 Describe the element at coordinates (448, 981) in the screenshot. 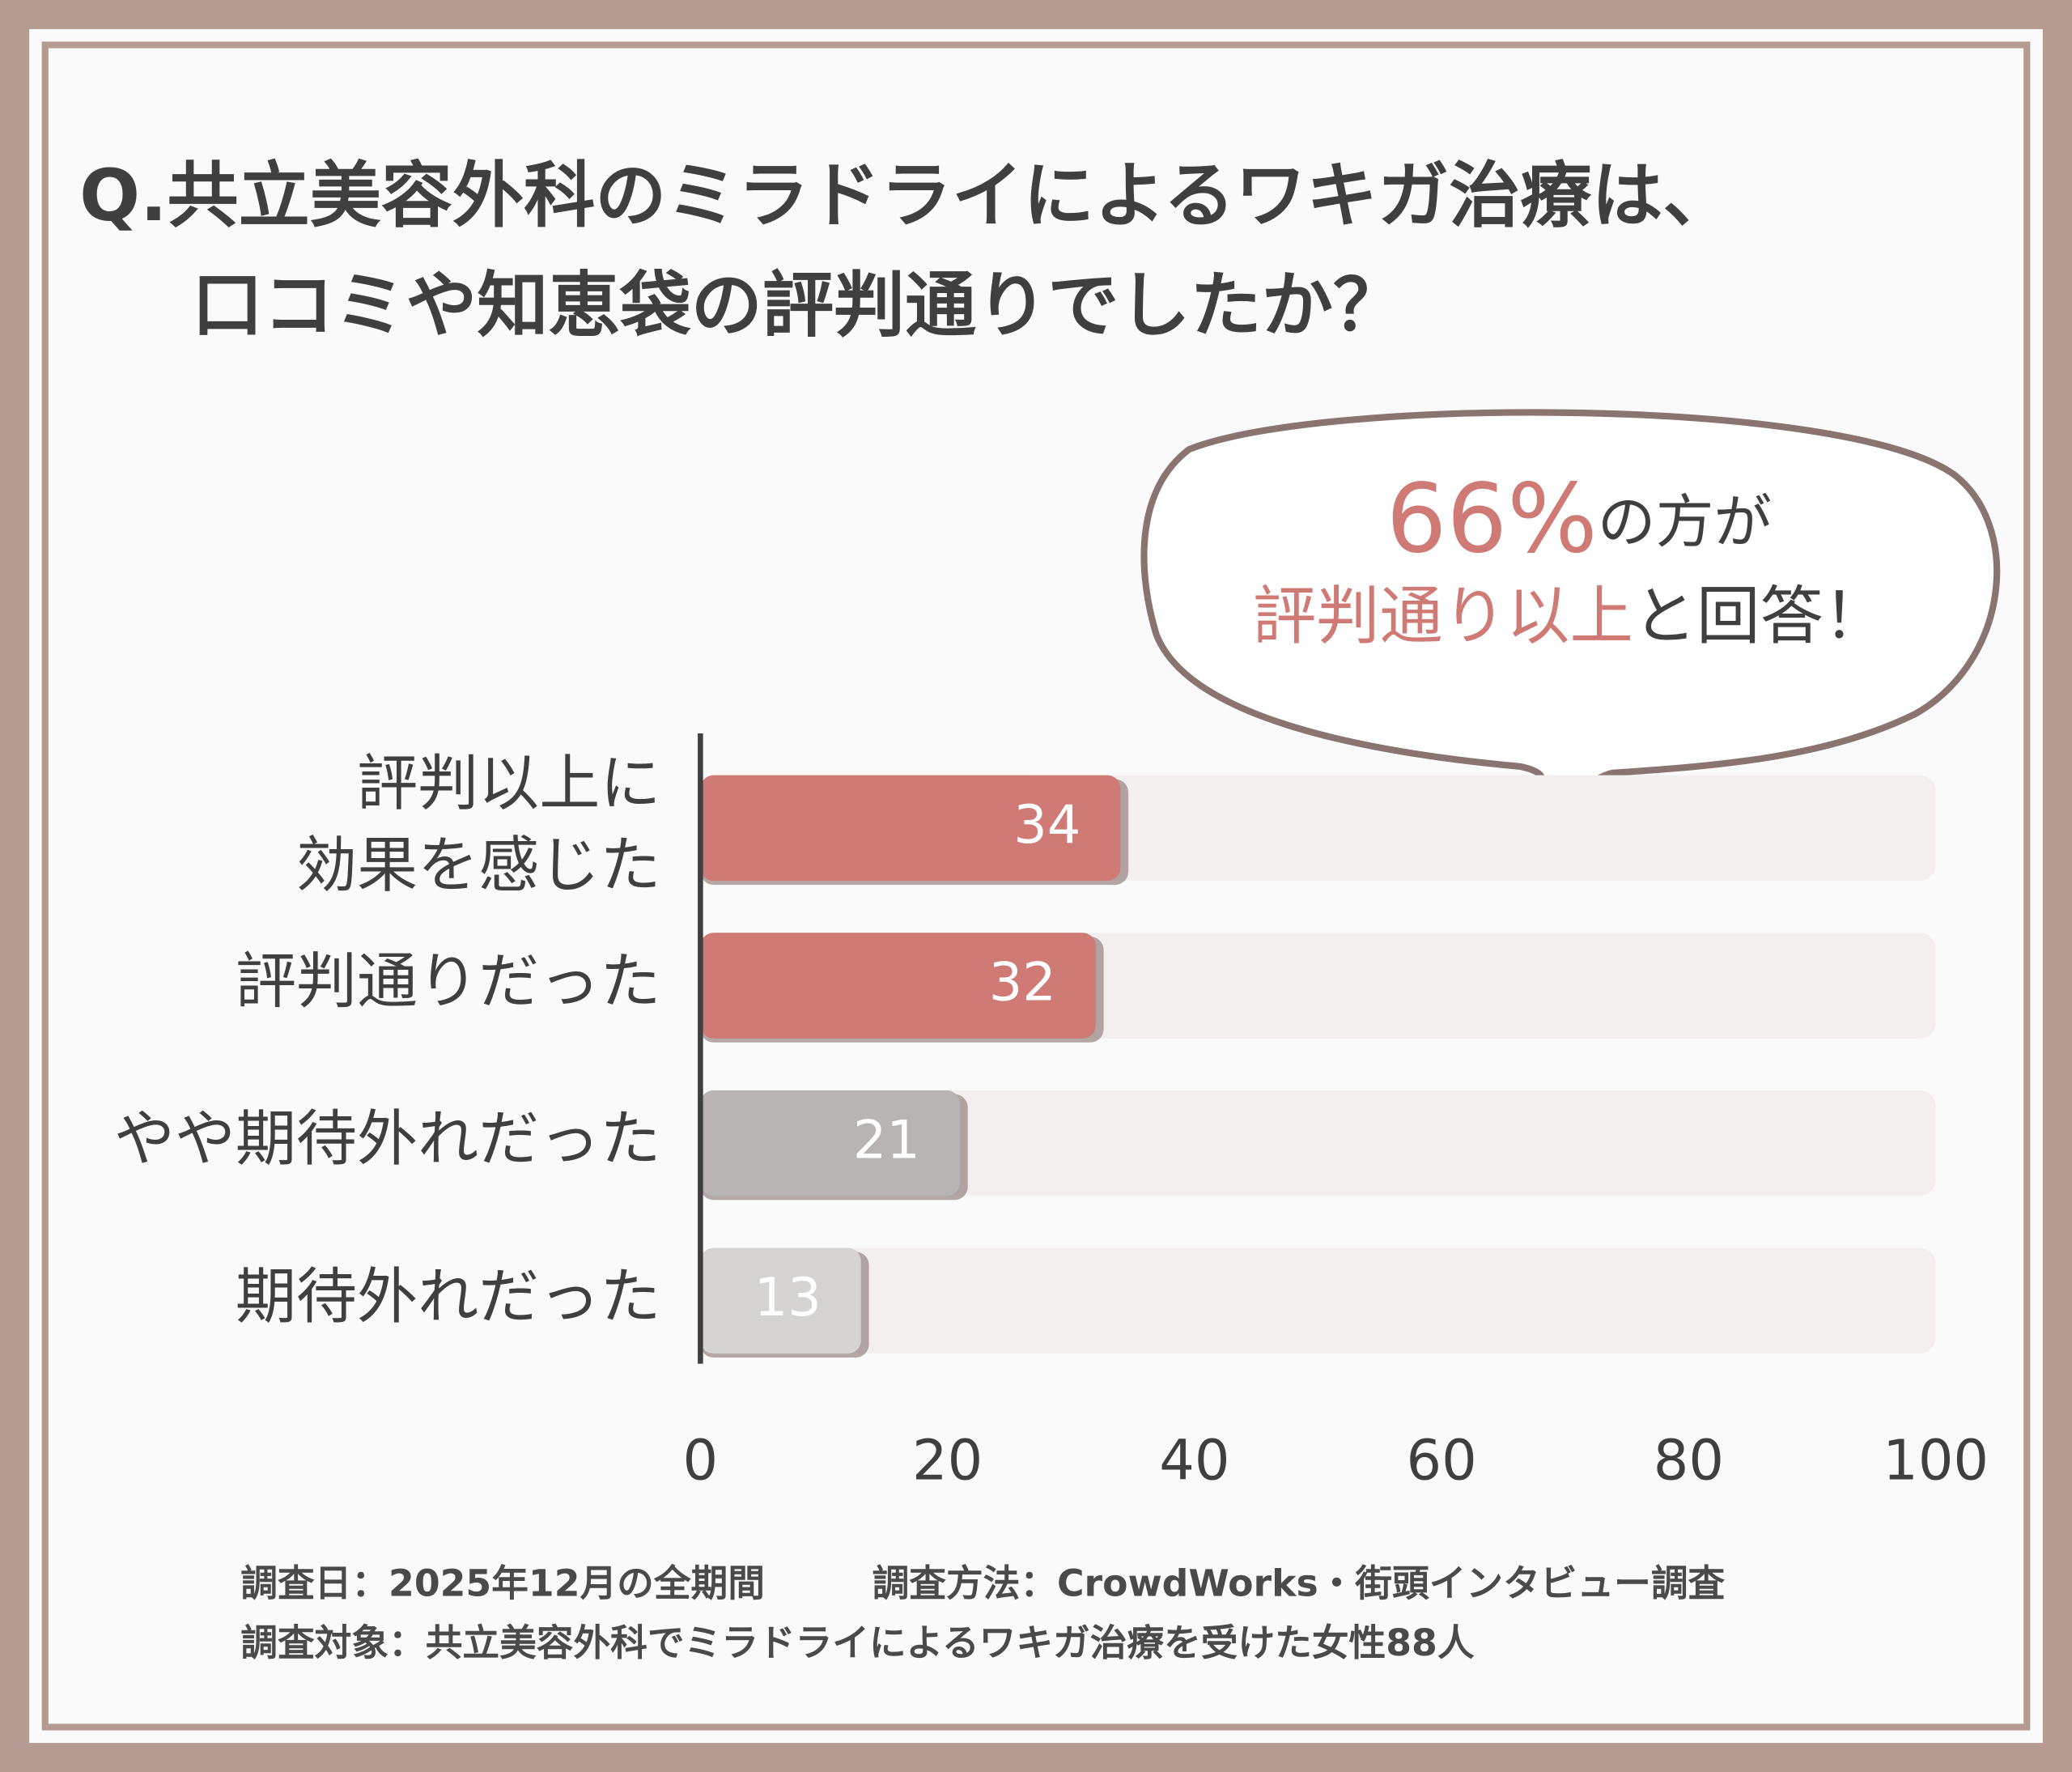

I see `y-tick-label: 評判通りだった` at that location.